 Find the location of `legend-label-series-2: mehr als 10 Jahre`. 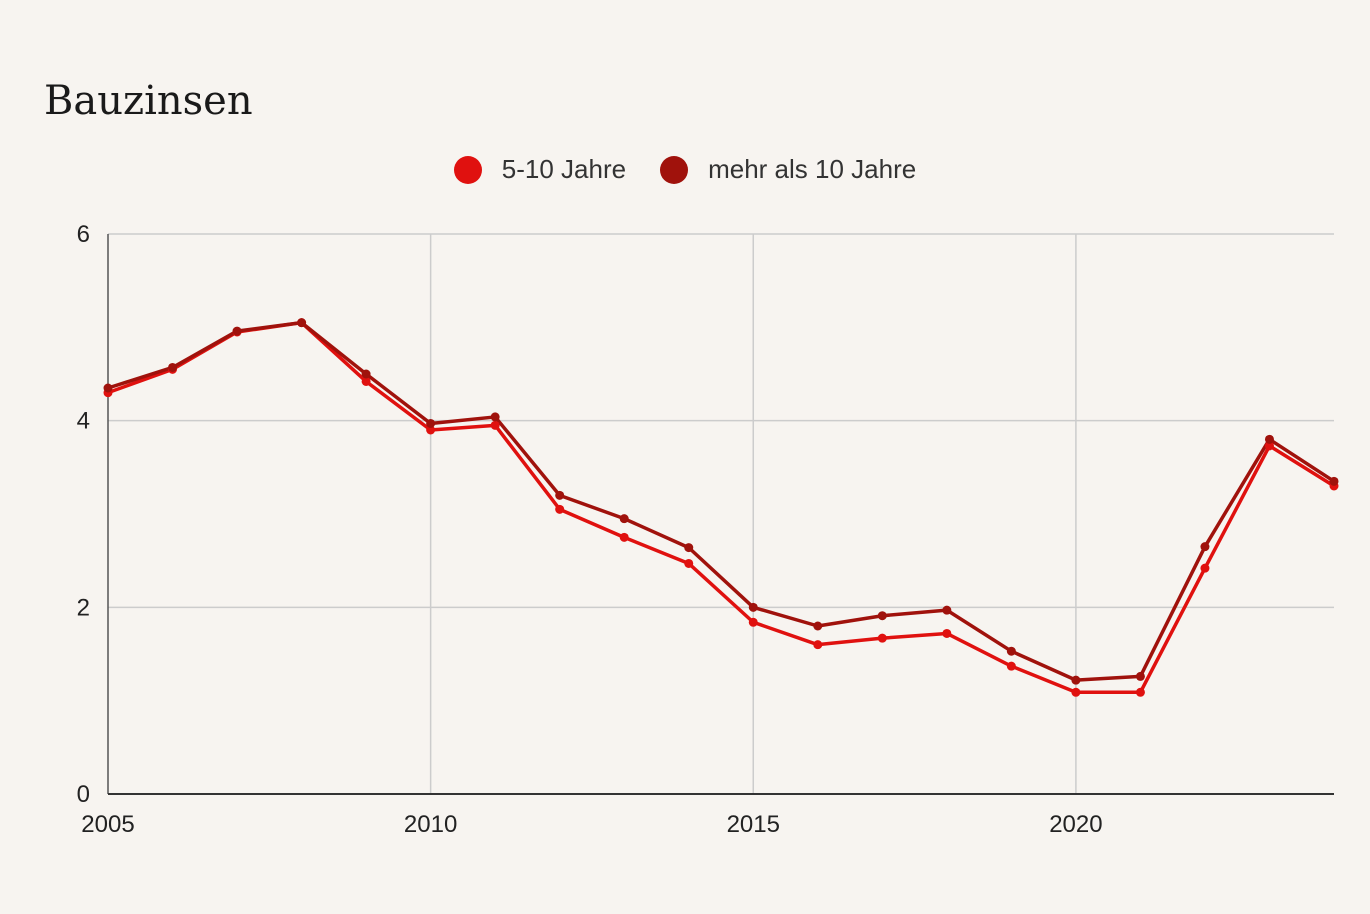

legend-label-series-2: mehr als 10 Jahre is located at coordinates (812, 169).